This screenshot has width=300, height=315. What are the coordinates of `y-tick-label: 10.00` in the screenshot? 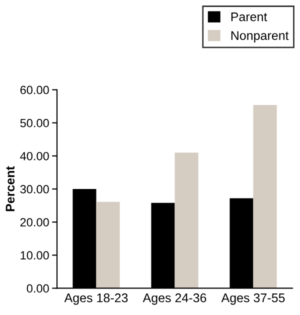 It's located at (34, 255).